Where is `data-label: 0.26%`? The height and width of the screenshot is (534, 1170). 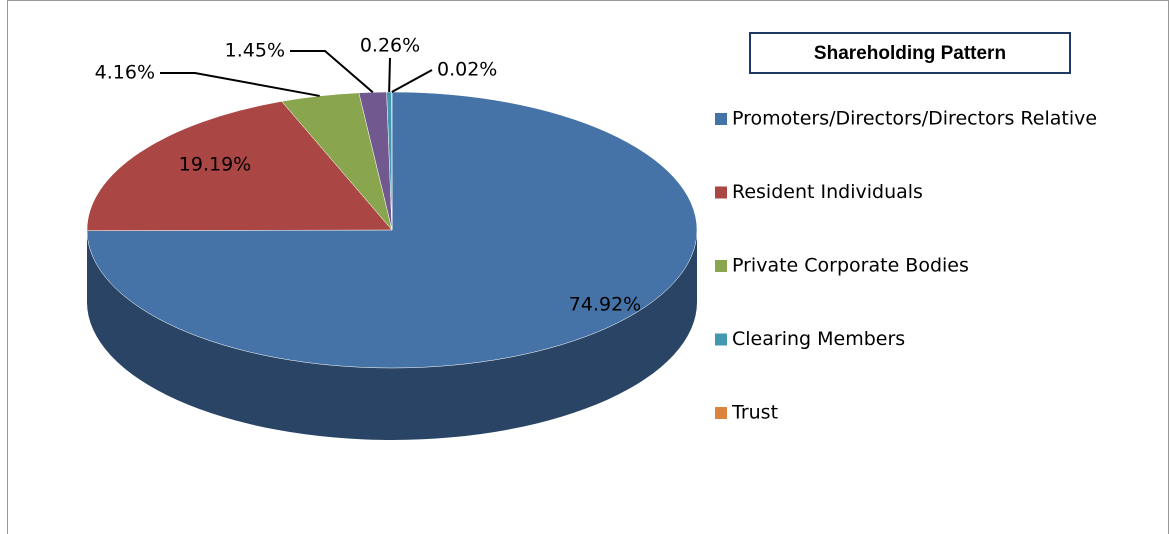
data-label: 0.26% is located at coordinates (390, 46).